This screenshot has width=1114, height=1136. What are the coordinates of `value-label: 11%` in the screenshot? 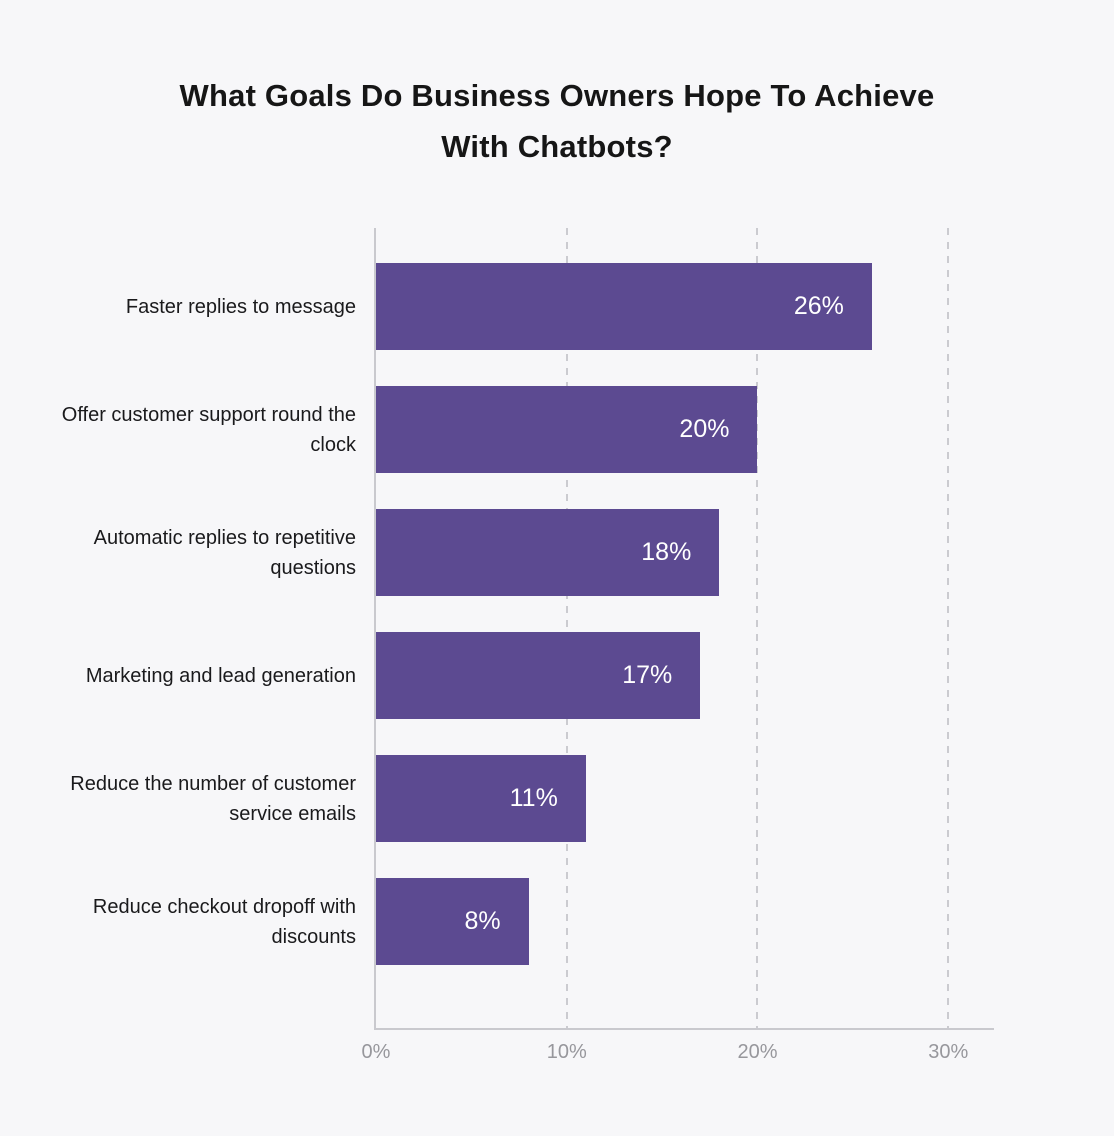 It's located at (533, 798).